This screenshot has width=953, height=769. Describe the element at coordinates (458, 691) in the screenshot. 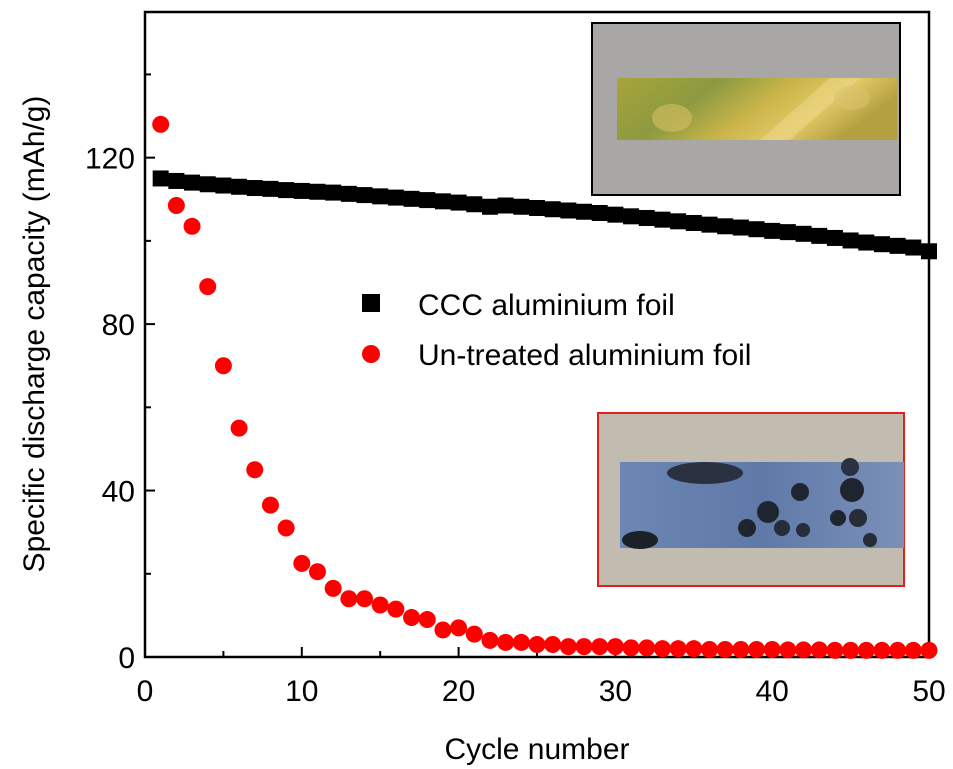

I see `x-tick-label: 20` at that location.